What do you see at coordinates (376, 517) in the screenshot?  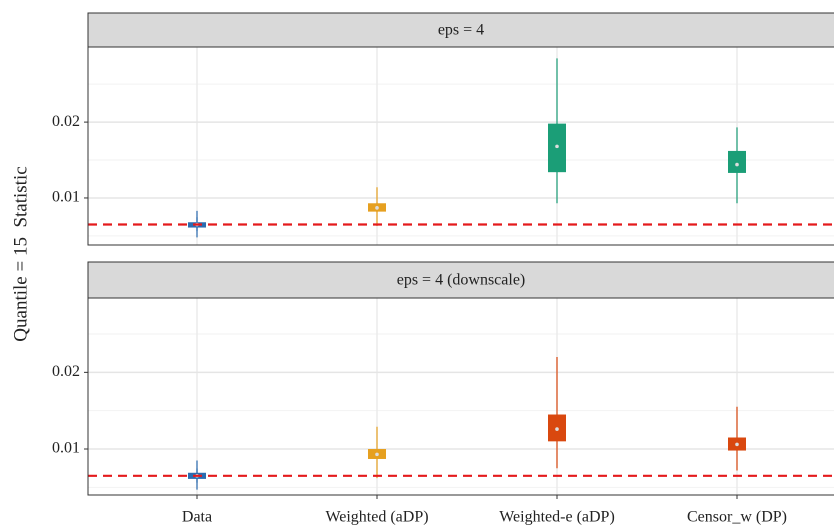 I see `x-tick-label: Weighted (aDP)` at bounding box center [376, 517].